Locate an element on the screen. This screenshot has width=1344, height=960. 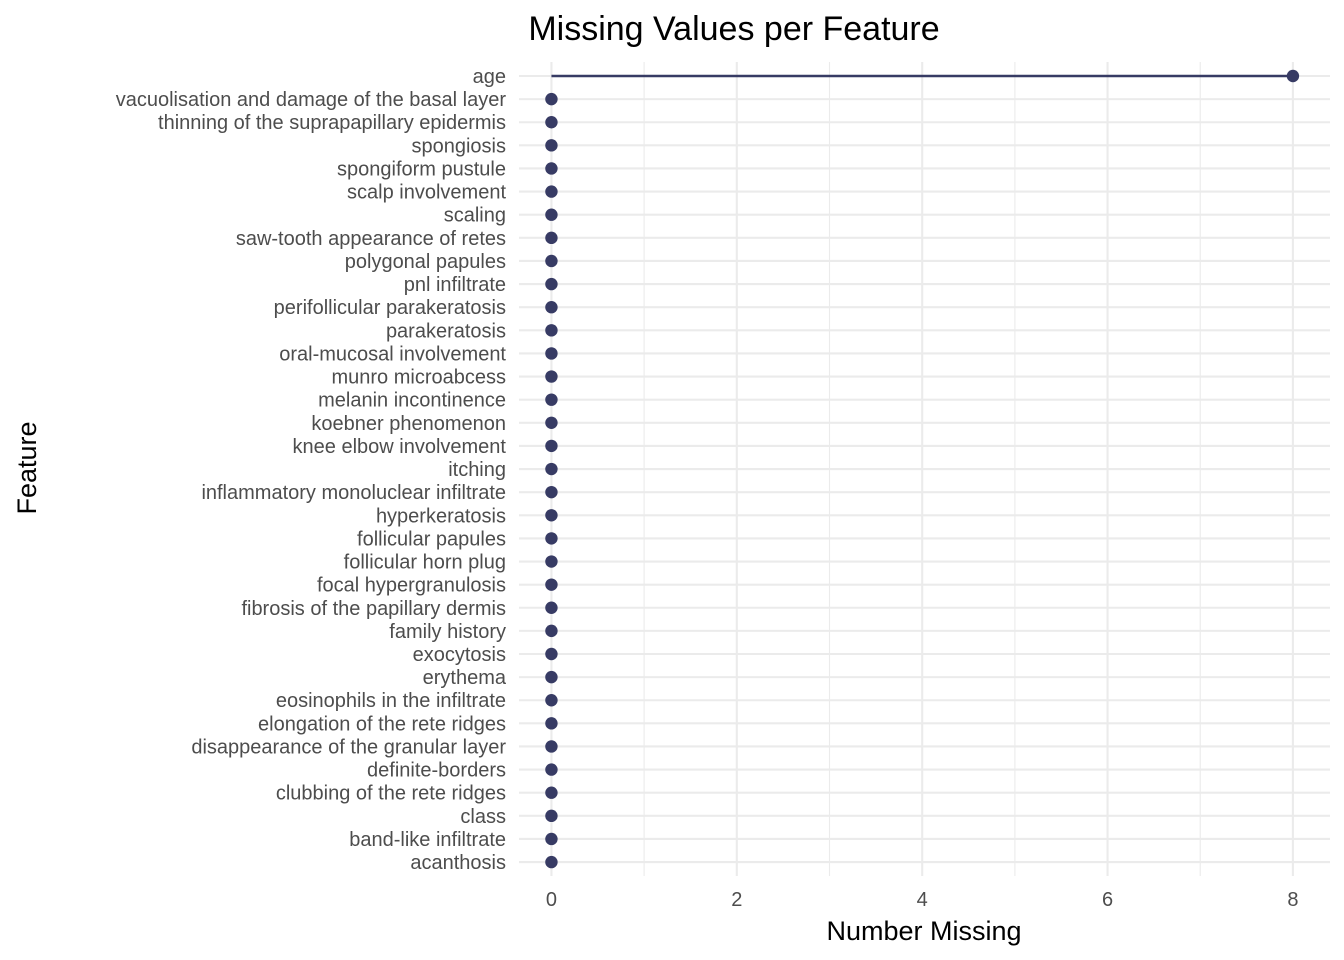
y-tick-label: parakeratosis is located at coordinates (446, 331).